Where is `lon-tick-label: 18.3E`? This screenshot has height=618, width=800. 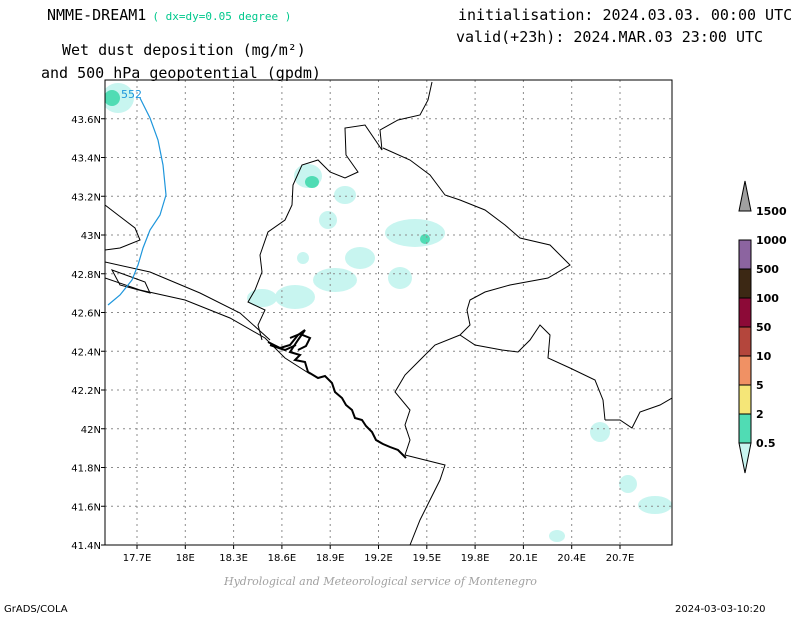
lon-tick-label: 18.3E is located at coordinates (233, 558).